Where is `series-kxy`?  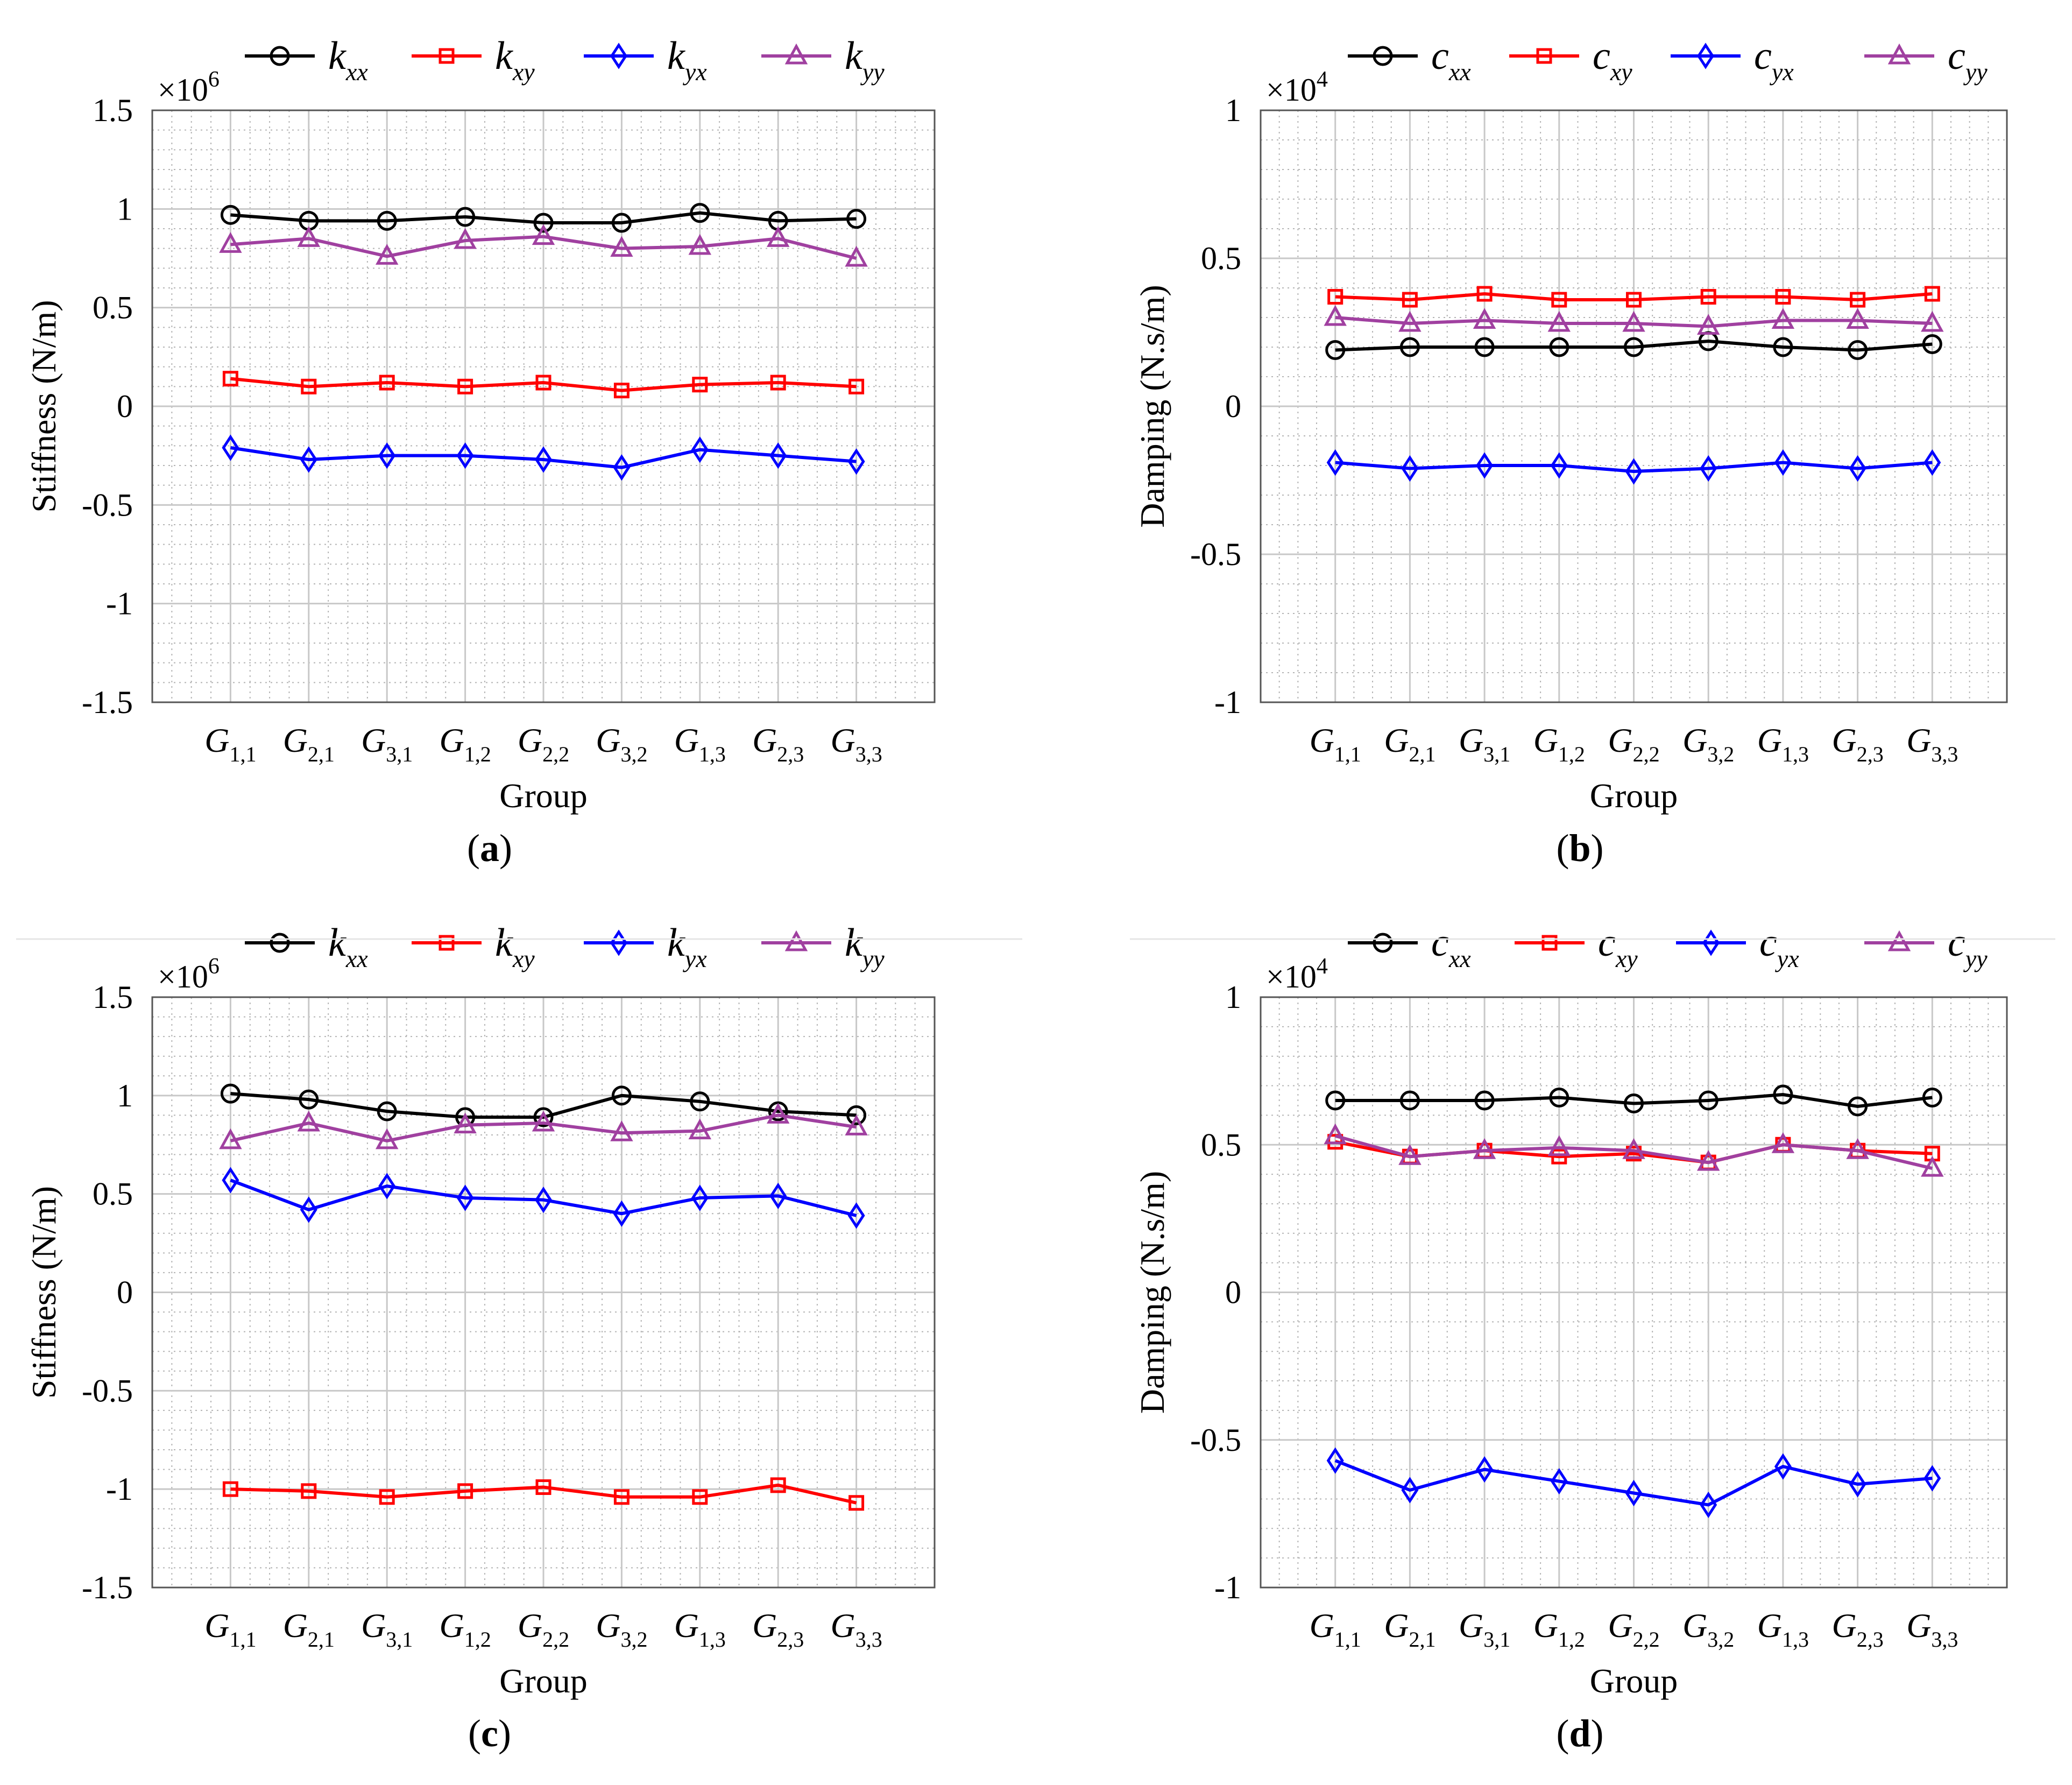
series-kxy is located at coordinates (543, 385).